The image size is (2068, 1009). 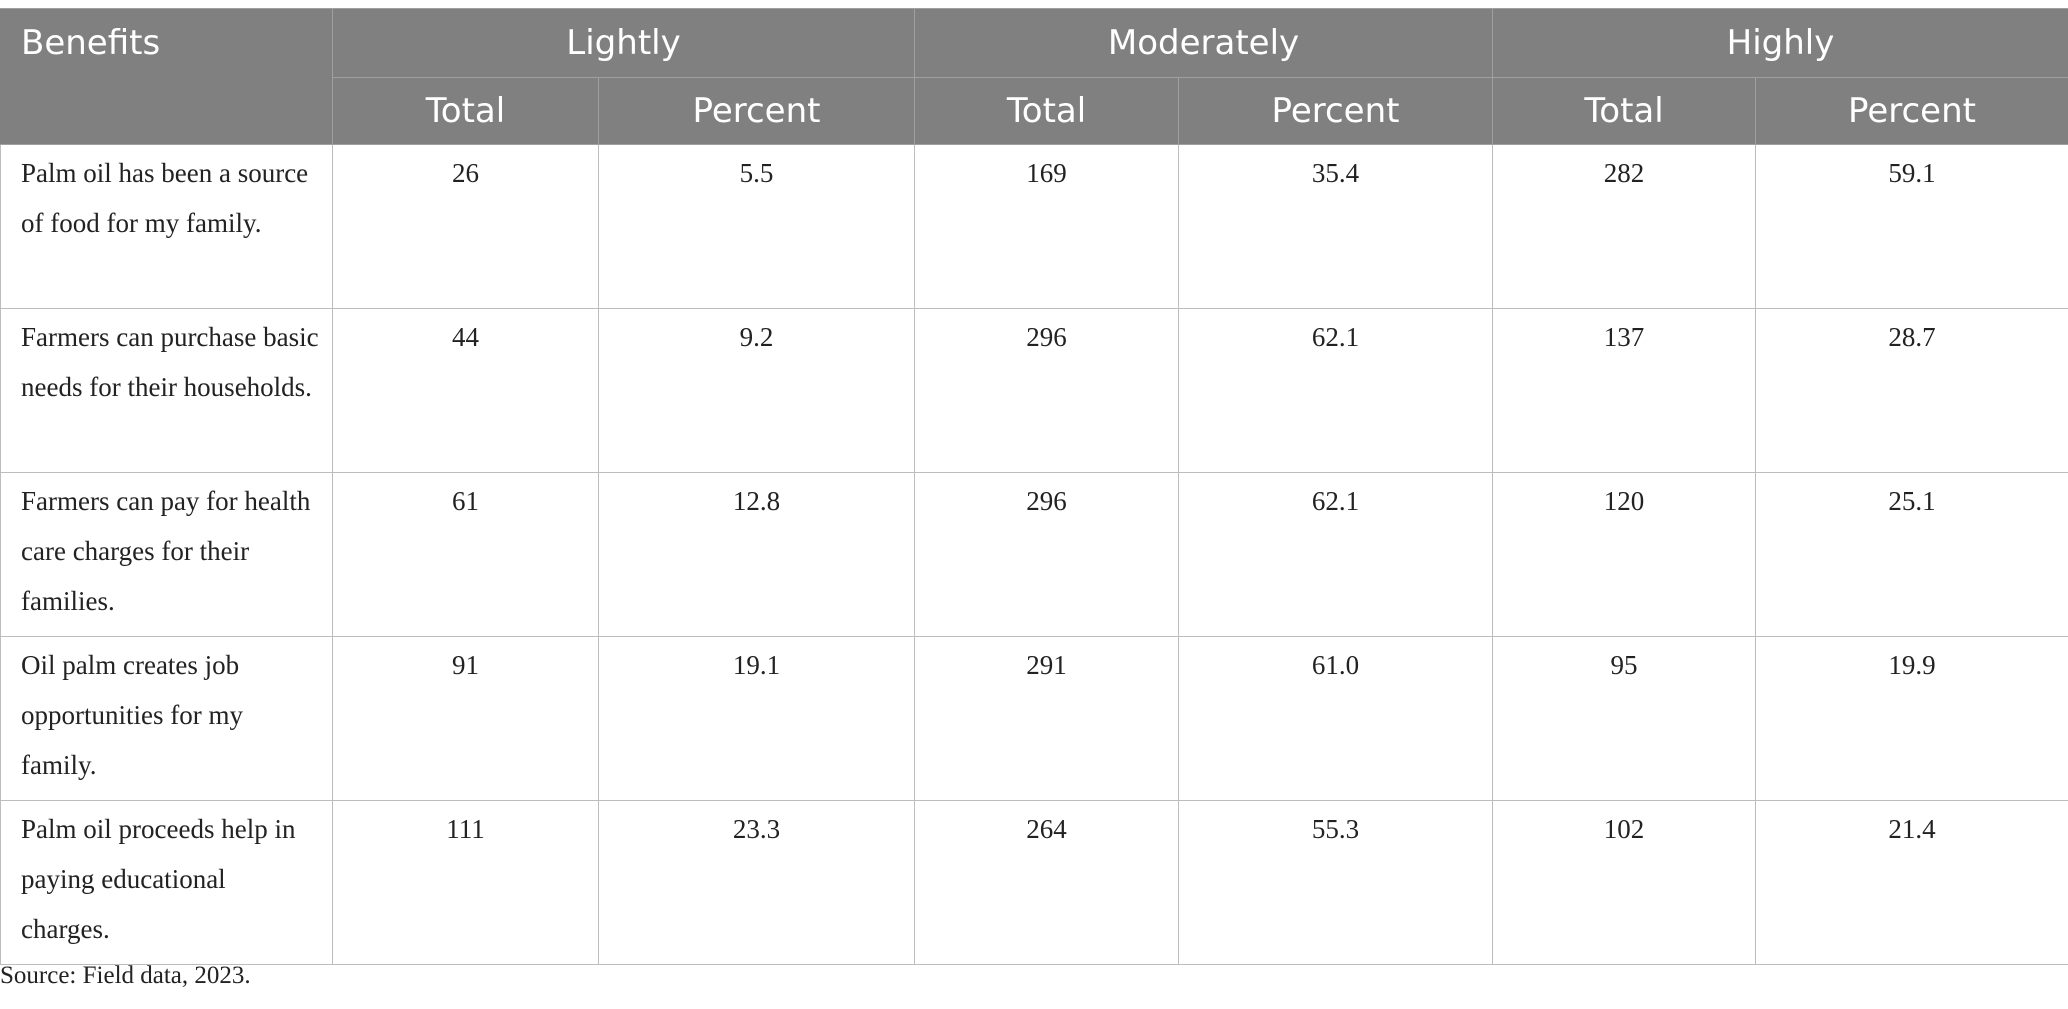 What do you see at coordinates (1624, 226) in the screenshot?
I see `highly-total-cell: 282` at bounding box center [1624, 226].